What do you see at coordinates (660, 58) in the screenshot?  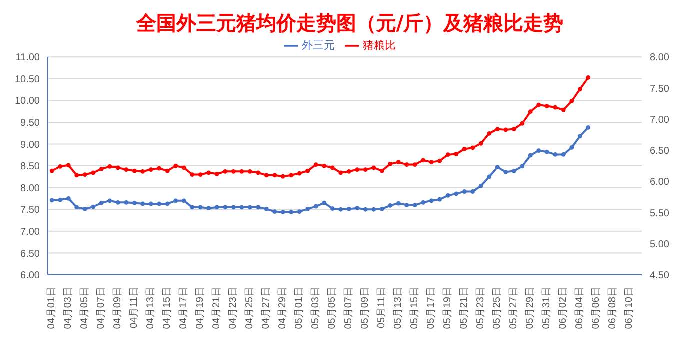 I see `y2-tick-label: 8.00` at bounding box center [660, 58].